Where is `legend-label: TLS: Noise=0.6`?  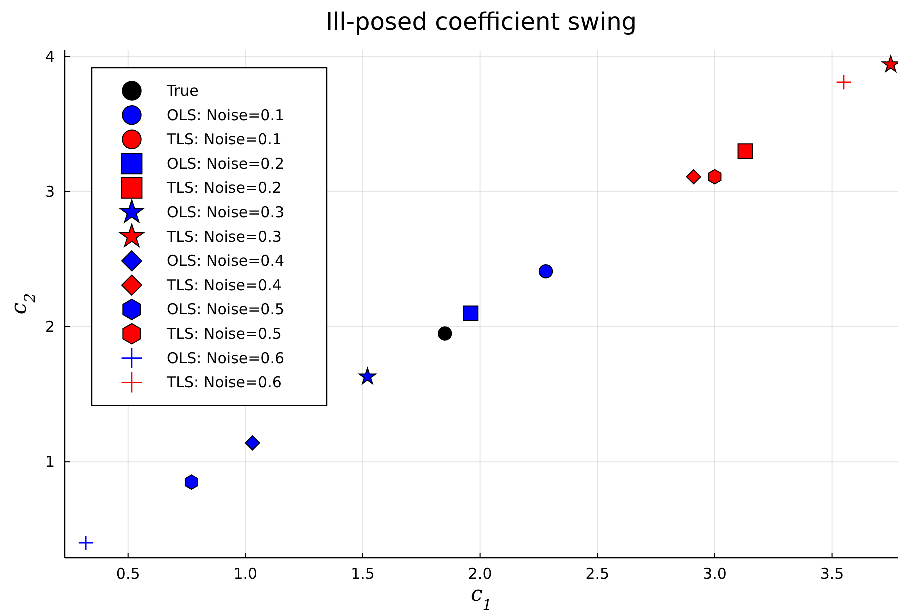
legend-label: TLS: Noise=0.6 is located at coordinates (224, 383).